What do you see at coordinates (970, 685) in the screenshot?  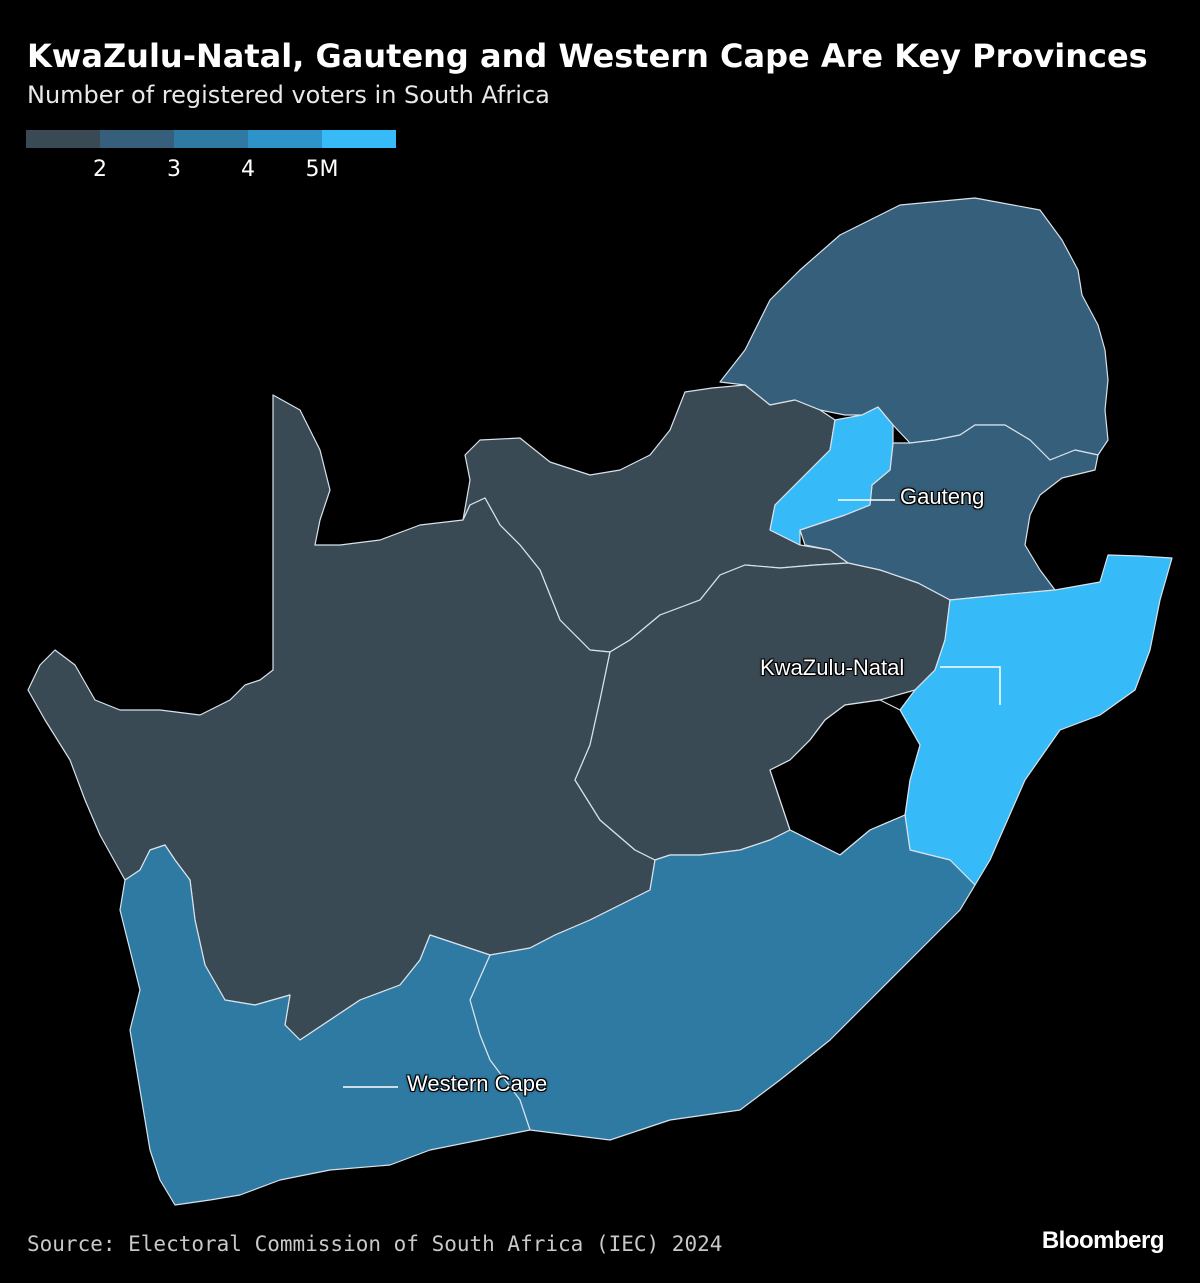 I see `kwazulu-natal-leader-line` at bounding box center [970, 685].